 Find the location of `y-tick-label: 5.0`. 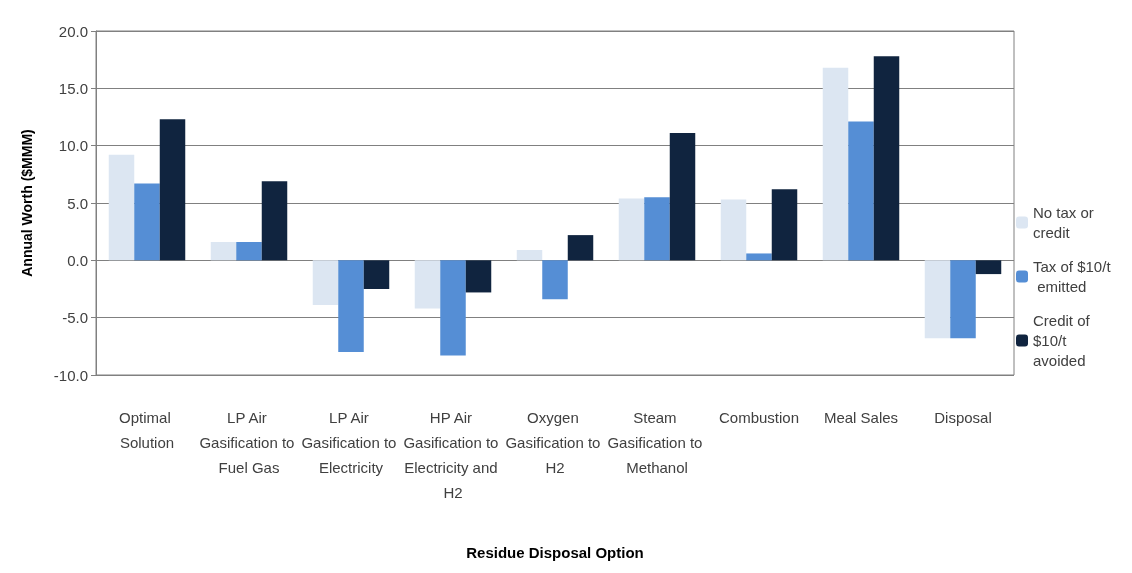

y-tick-label: 5.0 is located at coordinates (77, 203).